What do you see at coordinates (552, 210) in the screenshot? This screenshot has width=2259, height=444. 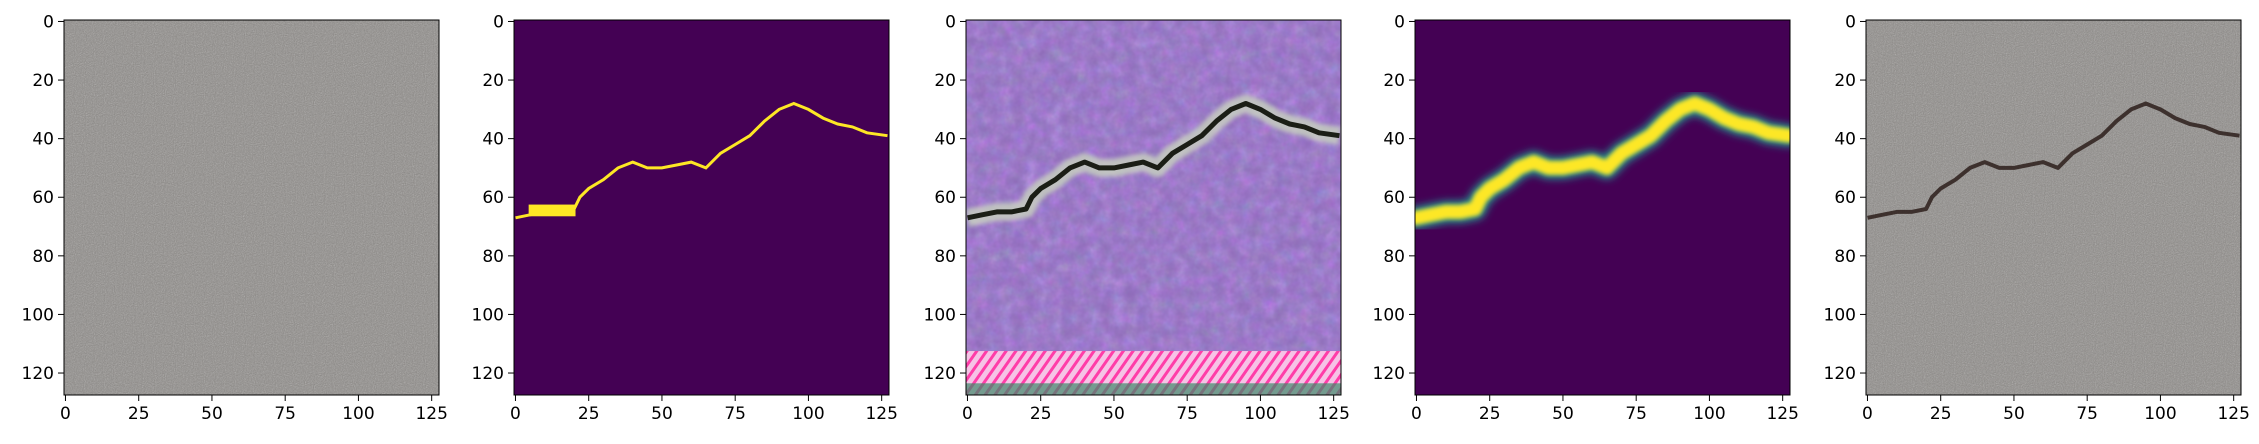 I see `crack-mask-blob` at bounding box center [552, 210].